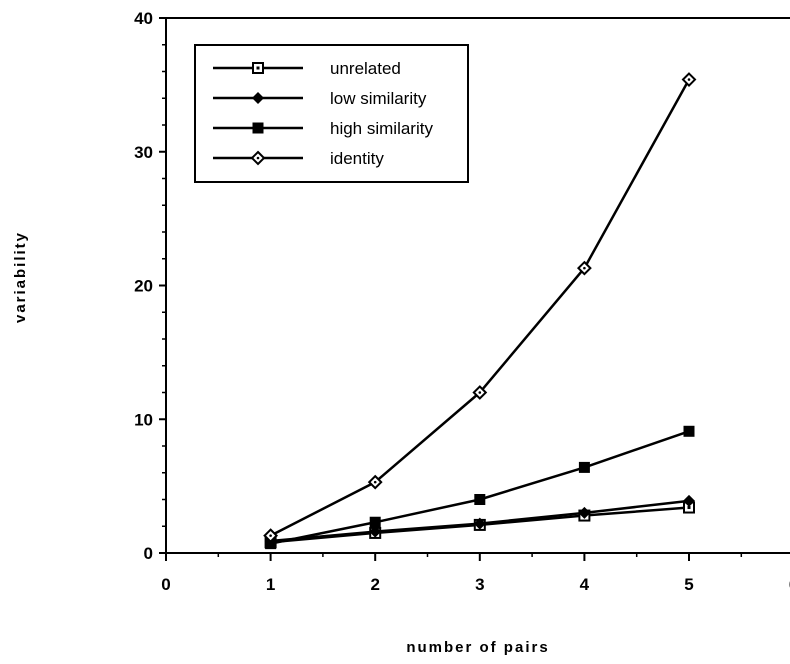 This screenshot has width=790, height=664. Describe the element at coordinates (381, 128) in the screenshot. I see `legend-label: high similarity` at that location.